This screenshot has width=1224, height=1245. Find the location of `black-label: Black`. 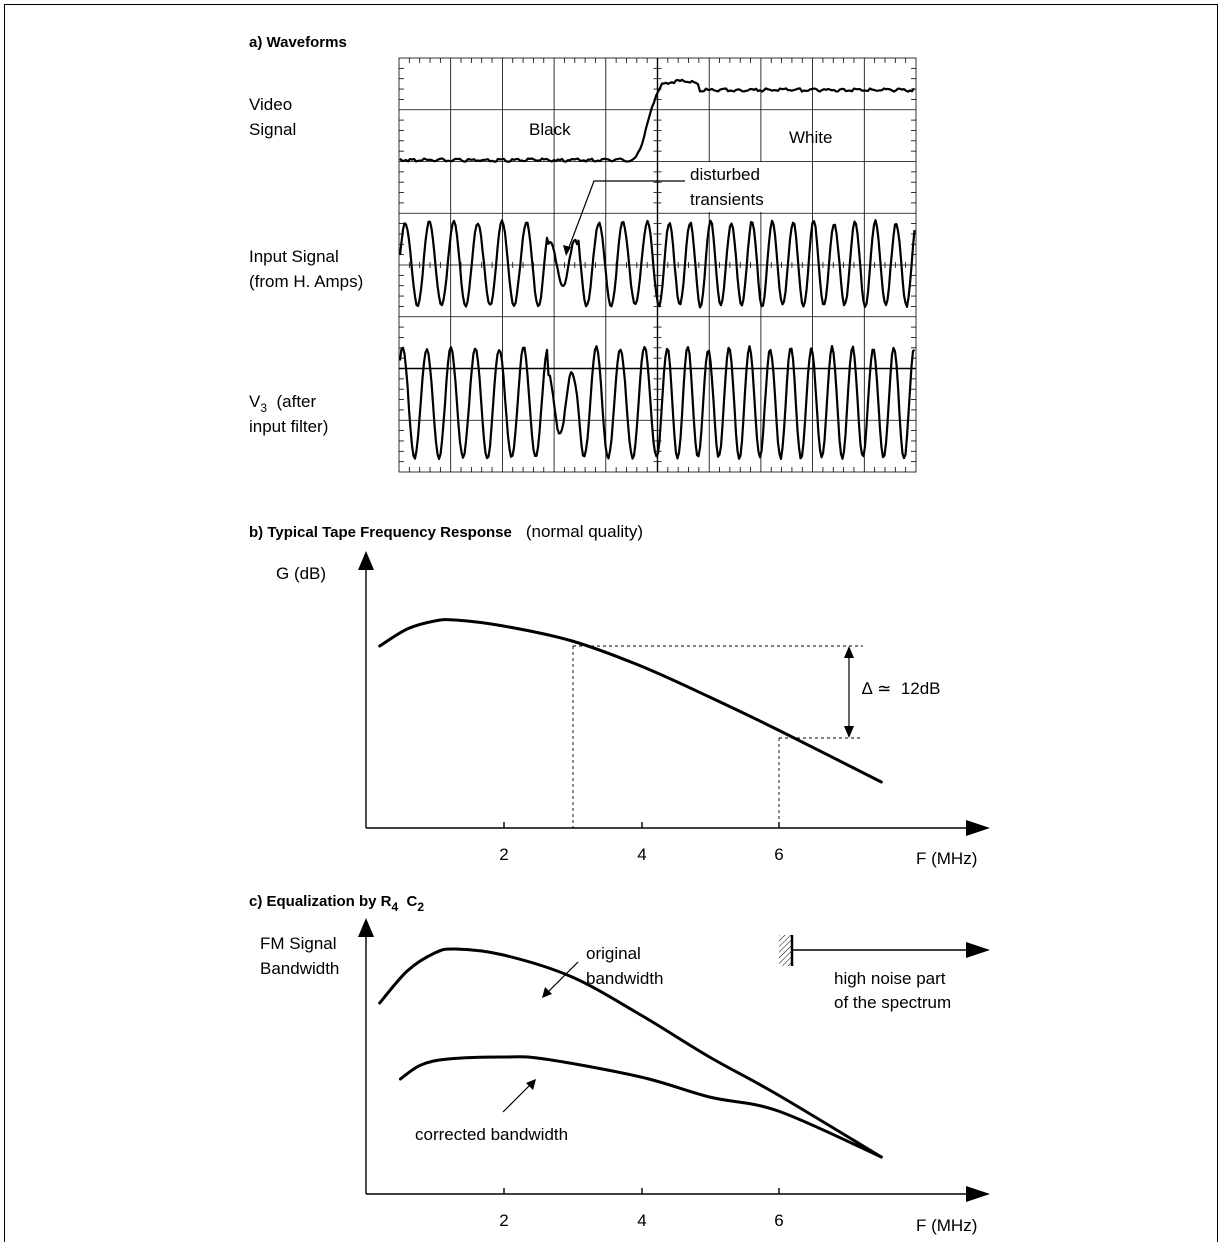

black-label: Black is located at coordinates (550, 129).